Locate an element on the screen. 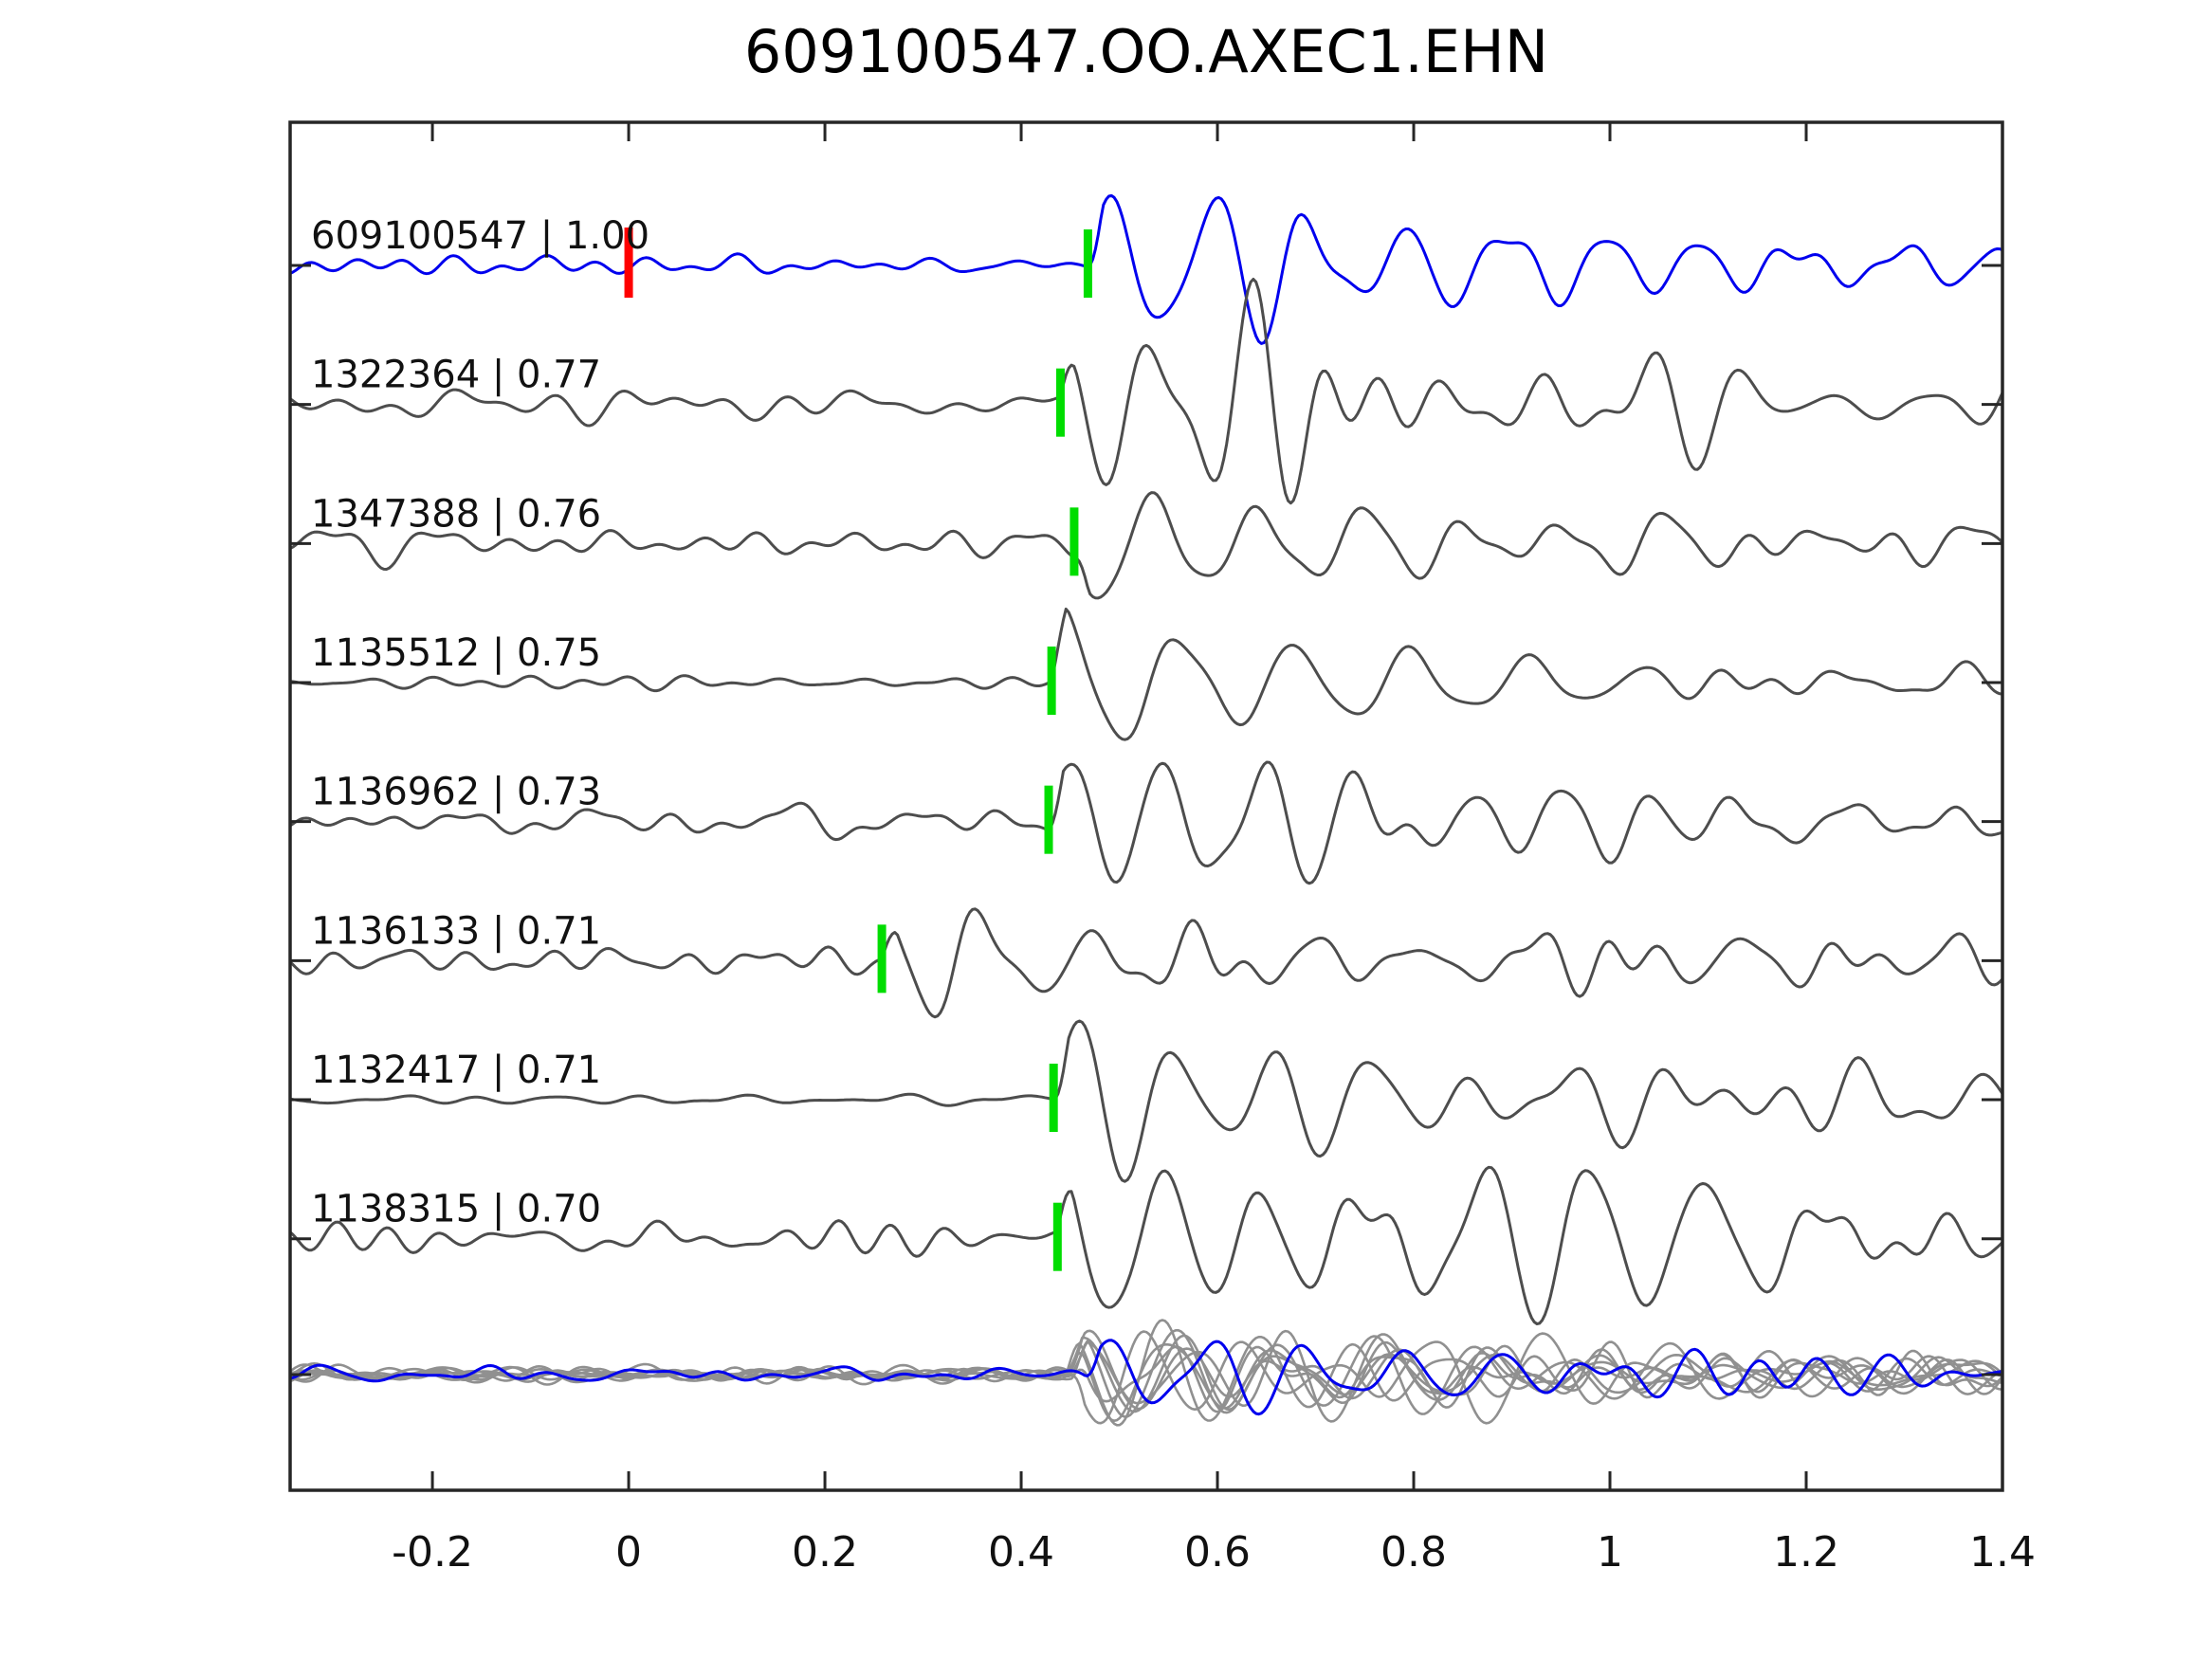 The width and height of the screenshot is (2212, 1659). x-tick-label: 1 is located at coordinates (1610, 1552).